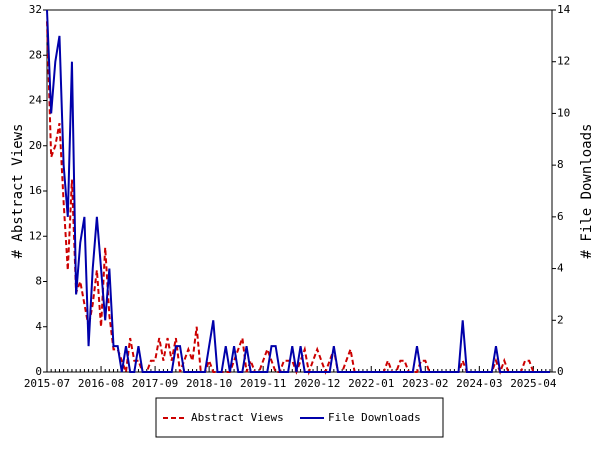  Describe the element at coordinates (479, 383) in the screenshot. I see `x-tick-label: 2024-03` at that location.